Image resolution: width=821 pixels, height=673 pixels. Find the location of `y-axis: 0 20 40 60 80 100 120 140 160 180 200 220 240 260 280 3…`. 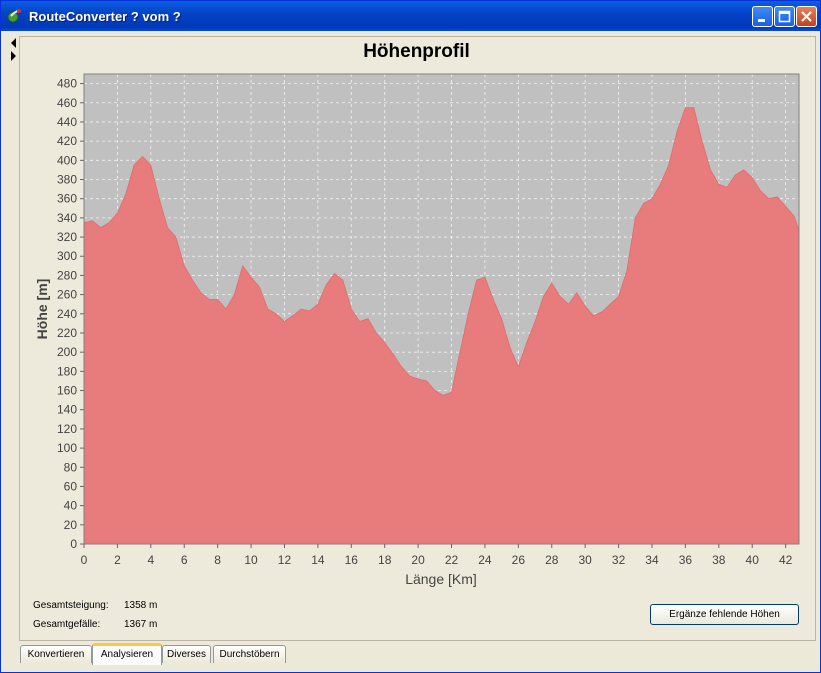

y-axis: 0 20 40 60 80 100 120 140 160 180 200 220 240 260 280 3… is located at coordinates (70, 314).